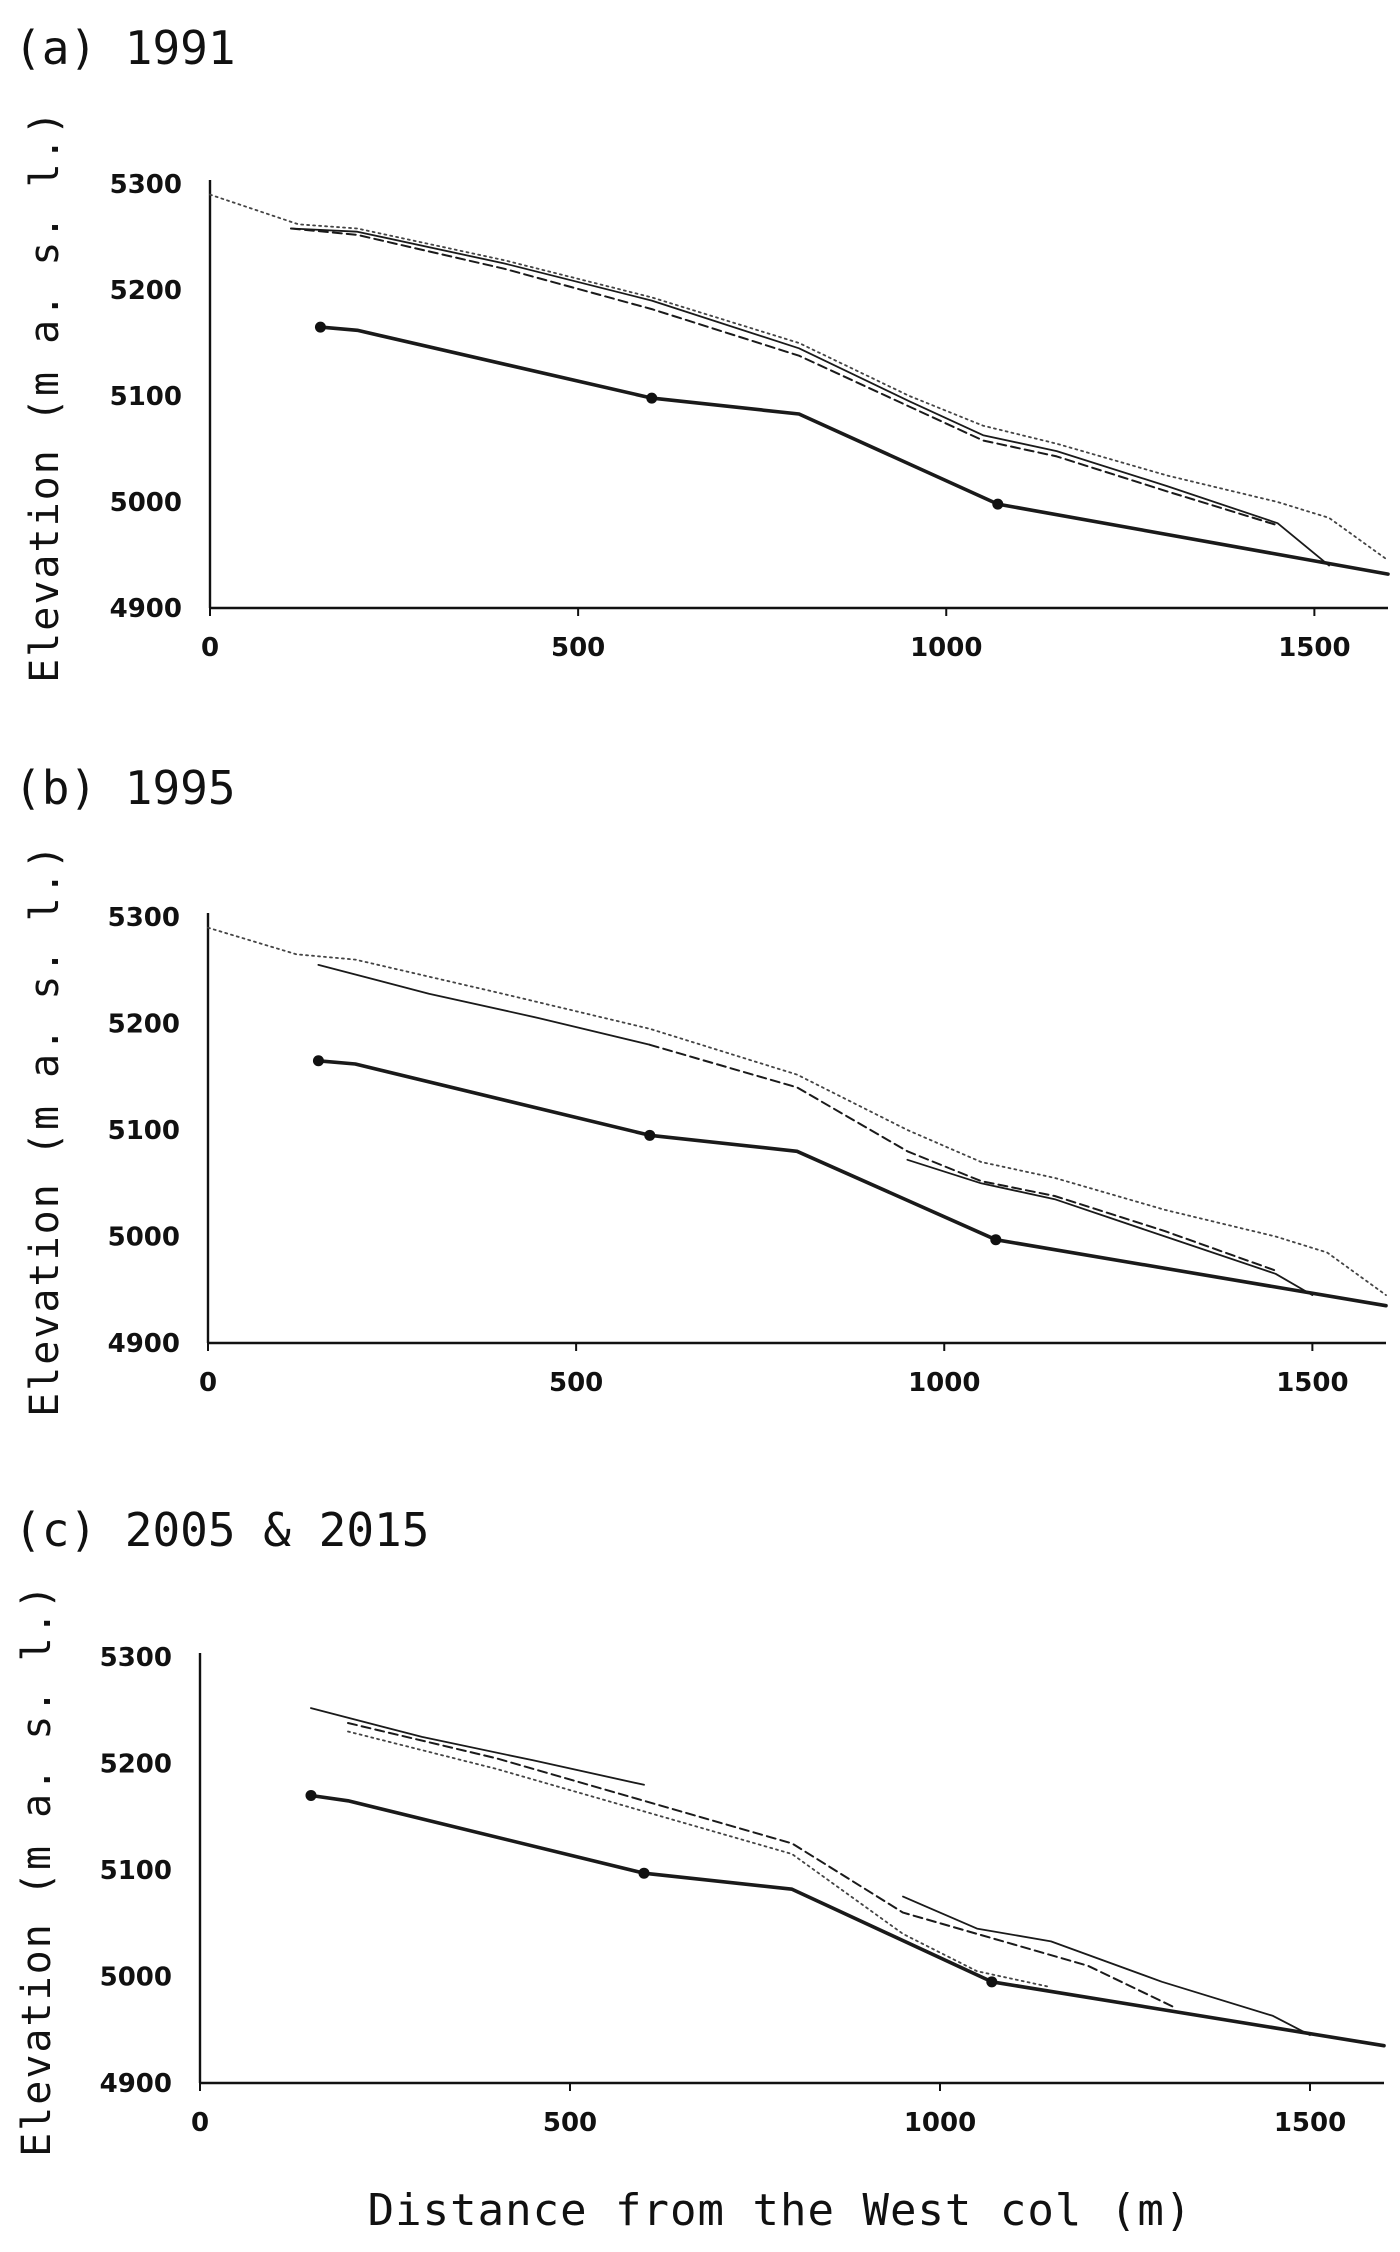 This screenshot has width=1400, height=2252. I want to click on x-axis-label: Distance from the West col (m), so click(780, 2210).